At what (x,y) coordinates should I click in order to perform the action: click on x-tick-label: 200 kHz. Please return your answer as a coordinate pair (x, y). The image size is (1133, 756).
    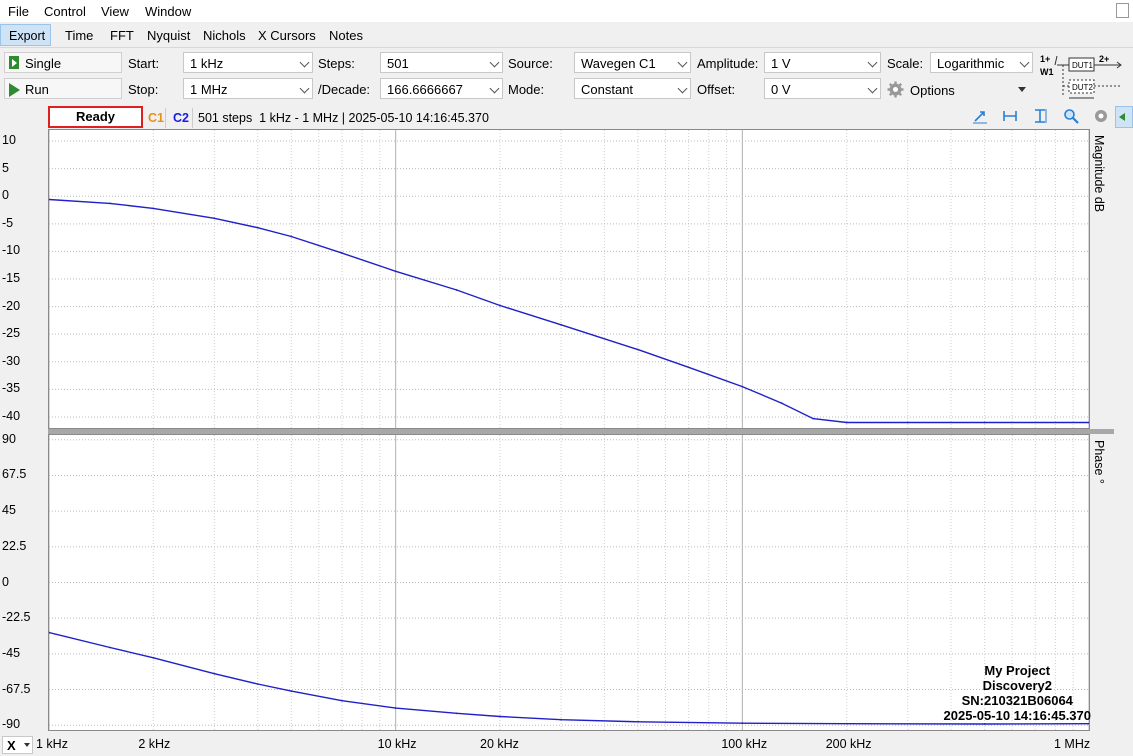
    Looking at the image, I should click on (848, 744).